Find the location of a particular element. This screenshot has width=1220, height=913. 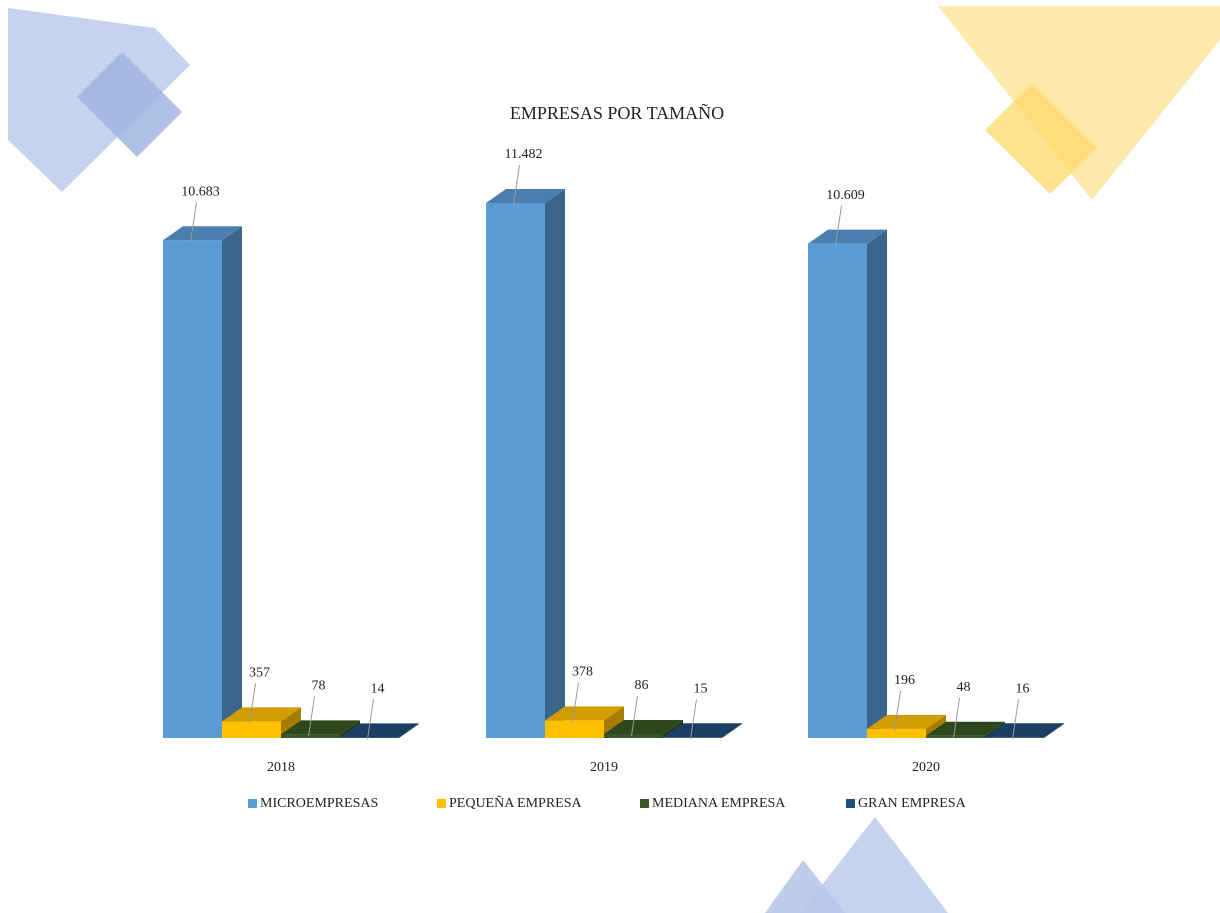

data-label: 78 is located at coordinates (319, 686).